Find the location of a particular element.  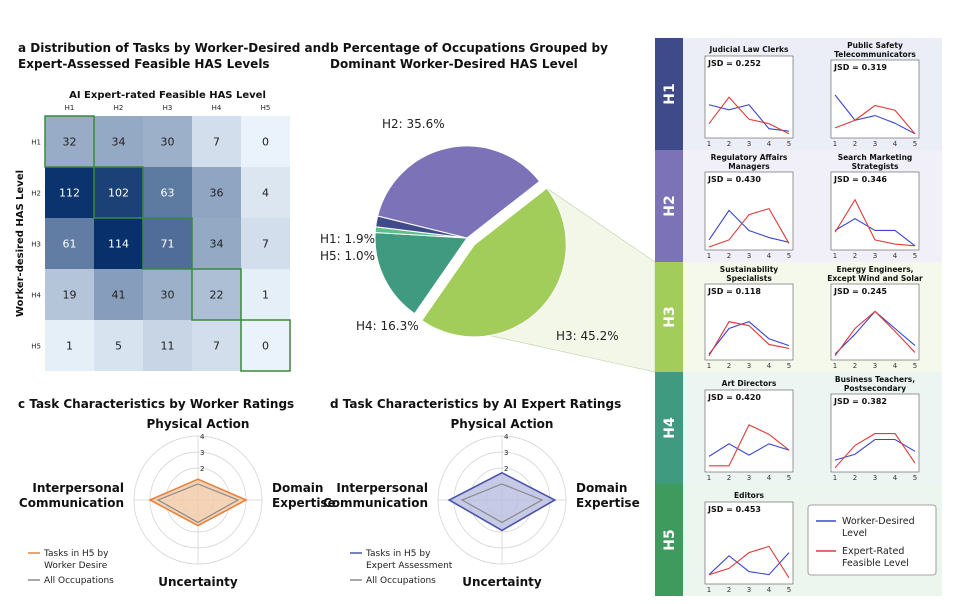

radar-tick-label: 2 is located at coordinates (506, 469).